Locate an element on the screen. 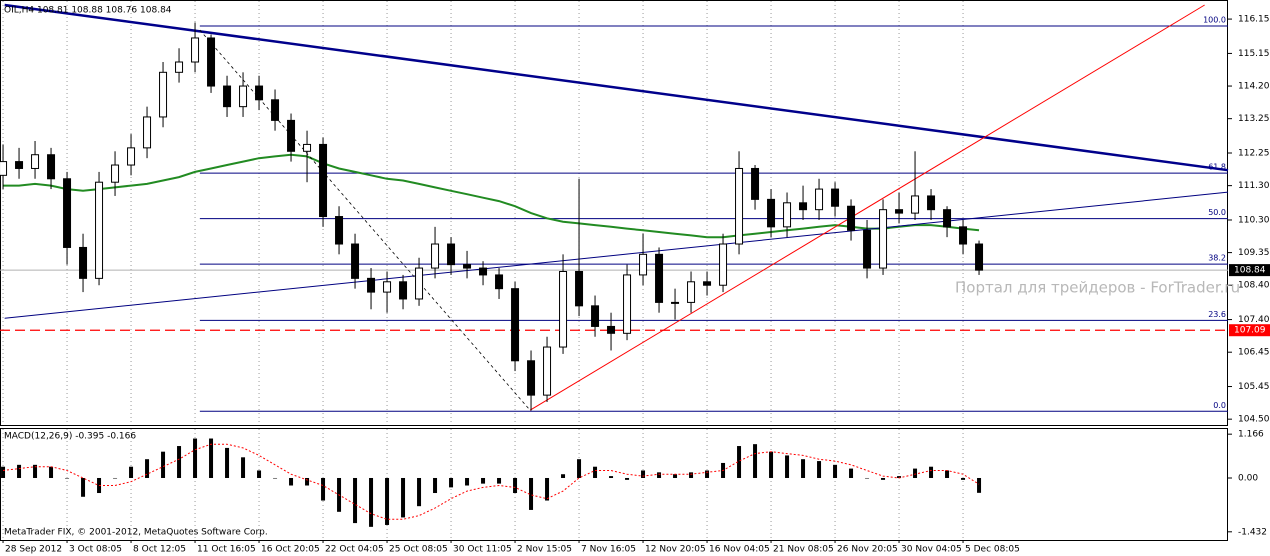 Image resolution: width=1270 pixels, height=556 pixels. fib-label: 23.6 is located at coordinates (1217, 314).